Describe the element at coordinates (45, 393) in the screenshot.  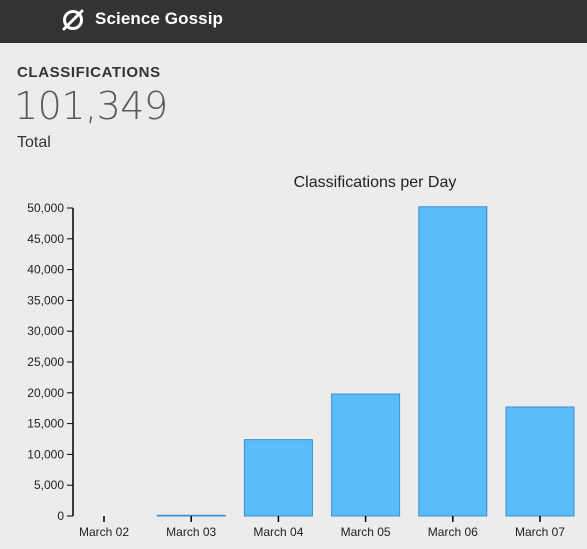
I see `y-tick-label: 20,000` at that location.